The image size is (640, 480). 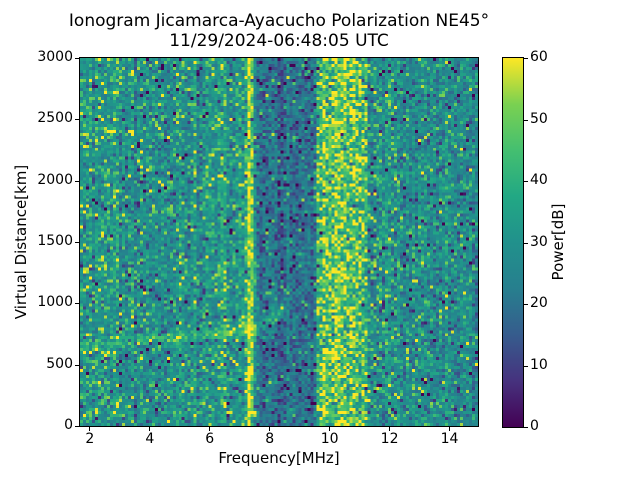 I want to click on x-tick-label: 10, so click(x=329, y=439).